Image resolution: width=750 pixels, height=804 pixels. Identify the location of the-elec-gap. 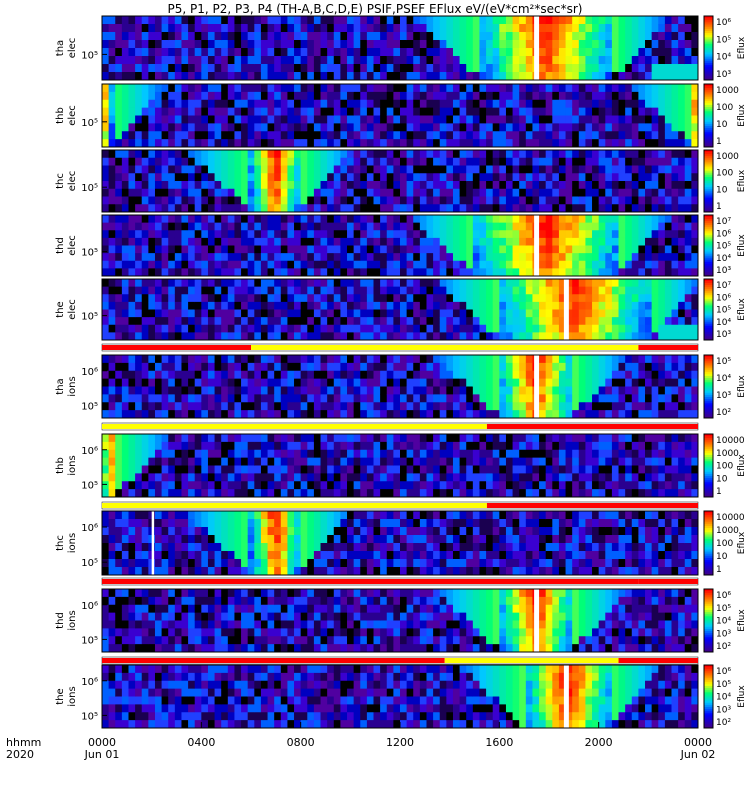
(566, 309).